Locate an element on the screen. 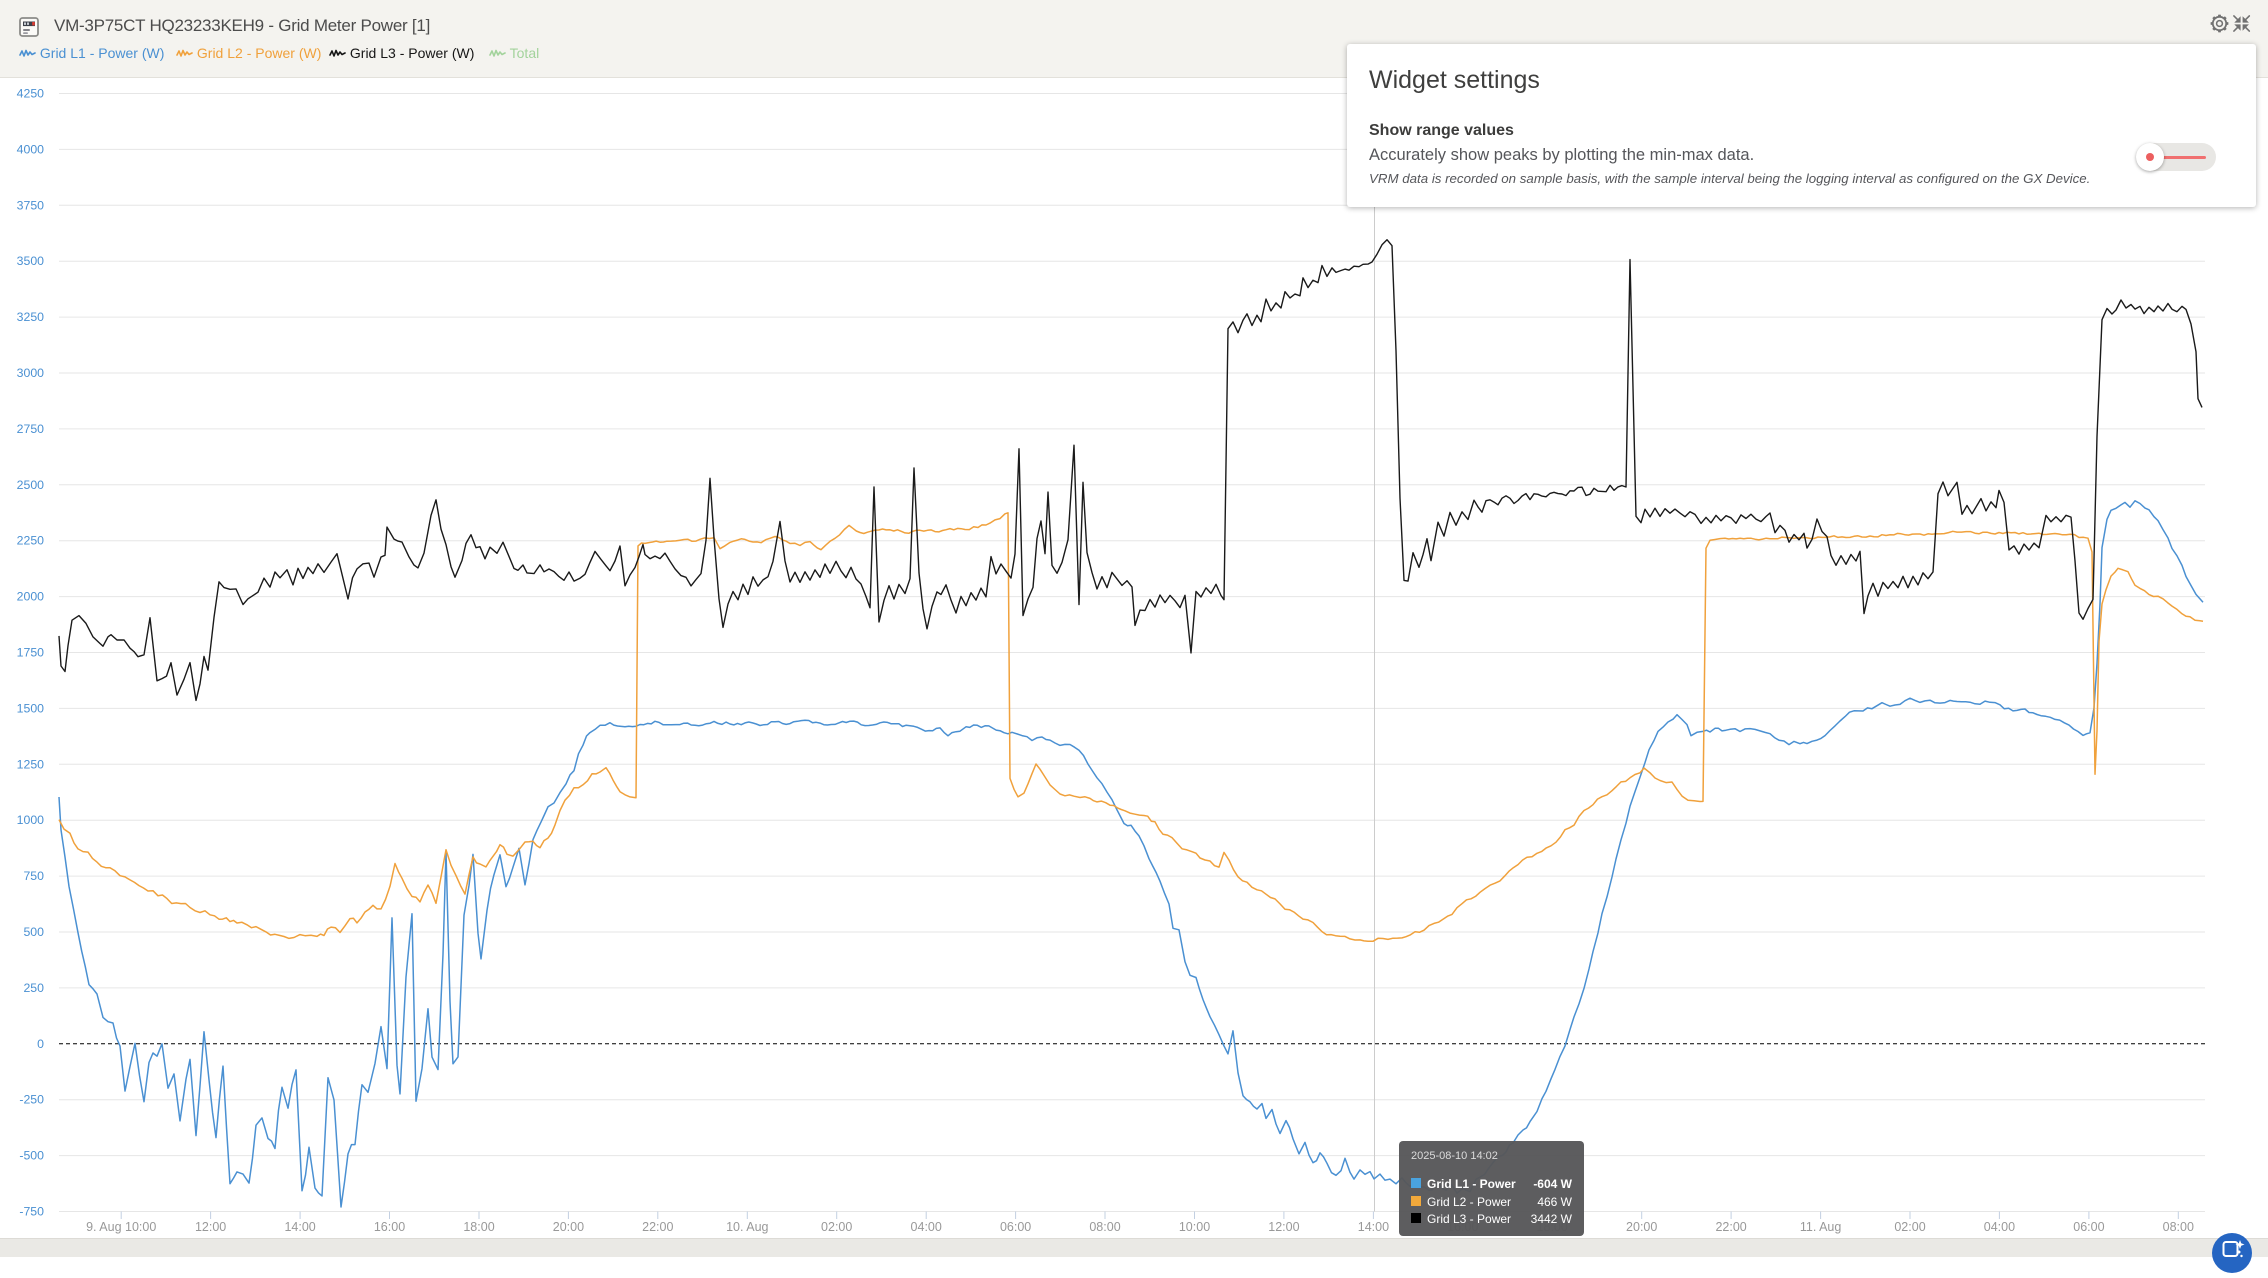 This screenshot has height=1278, width=2268. svg-text: 3500 is located at coordinates (31, 261).